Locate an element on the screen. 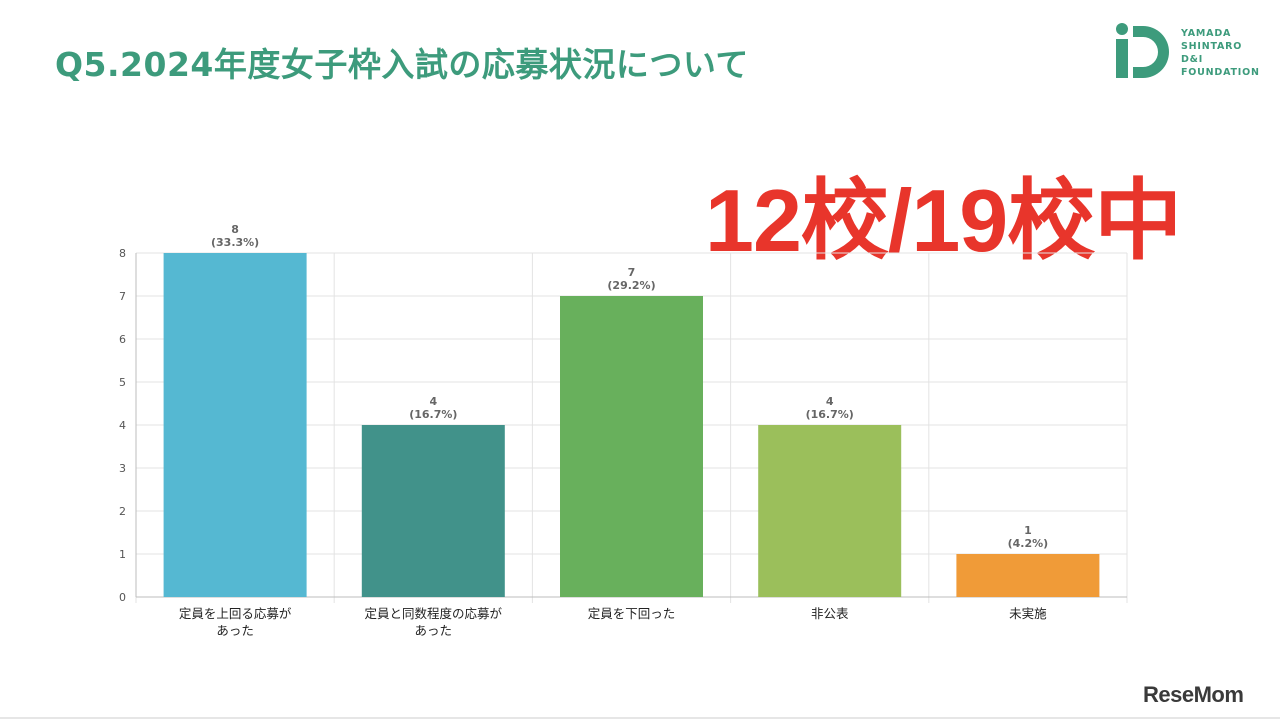 This screenshot has height=721, width=1280. bar-value-label: 7 is located at coordinates (632, 272).